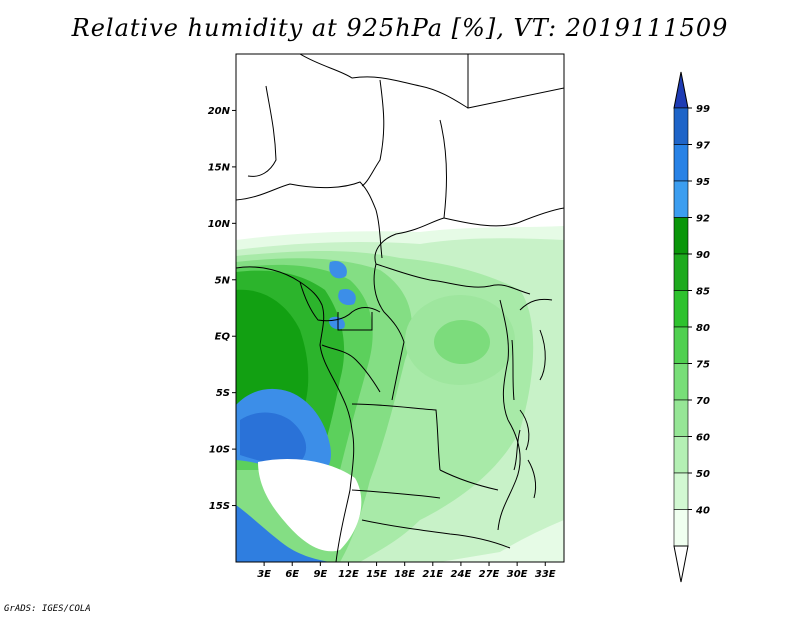 Image resolution: width=800 pixels, height=618 pixels. Describe the element at coordinates (703, 255) in the screenshot. I see `colorbar-label: 90` at that location.